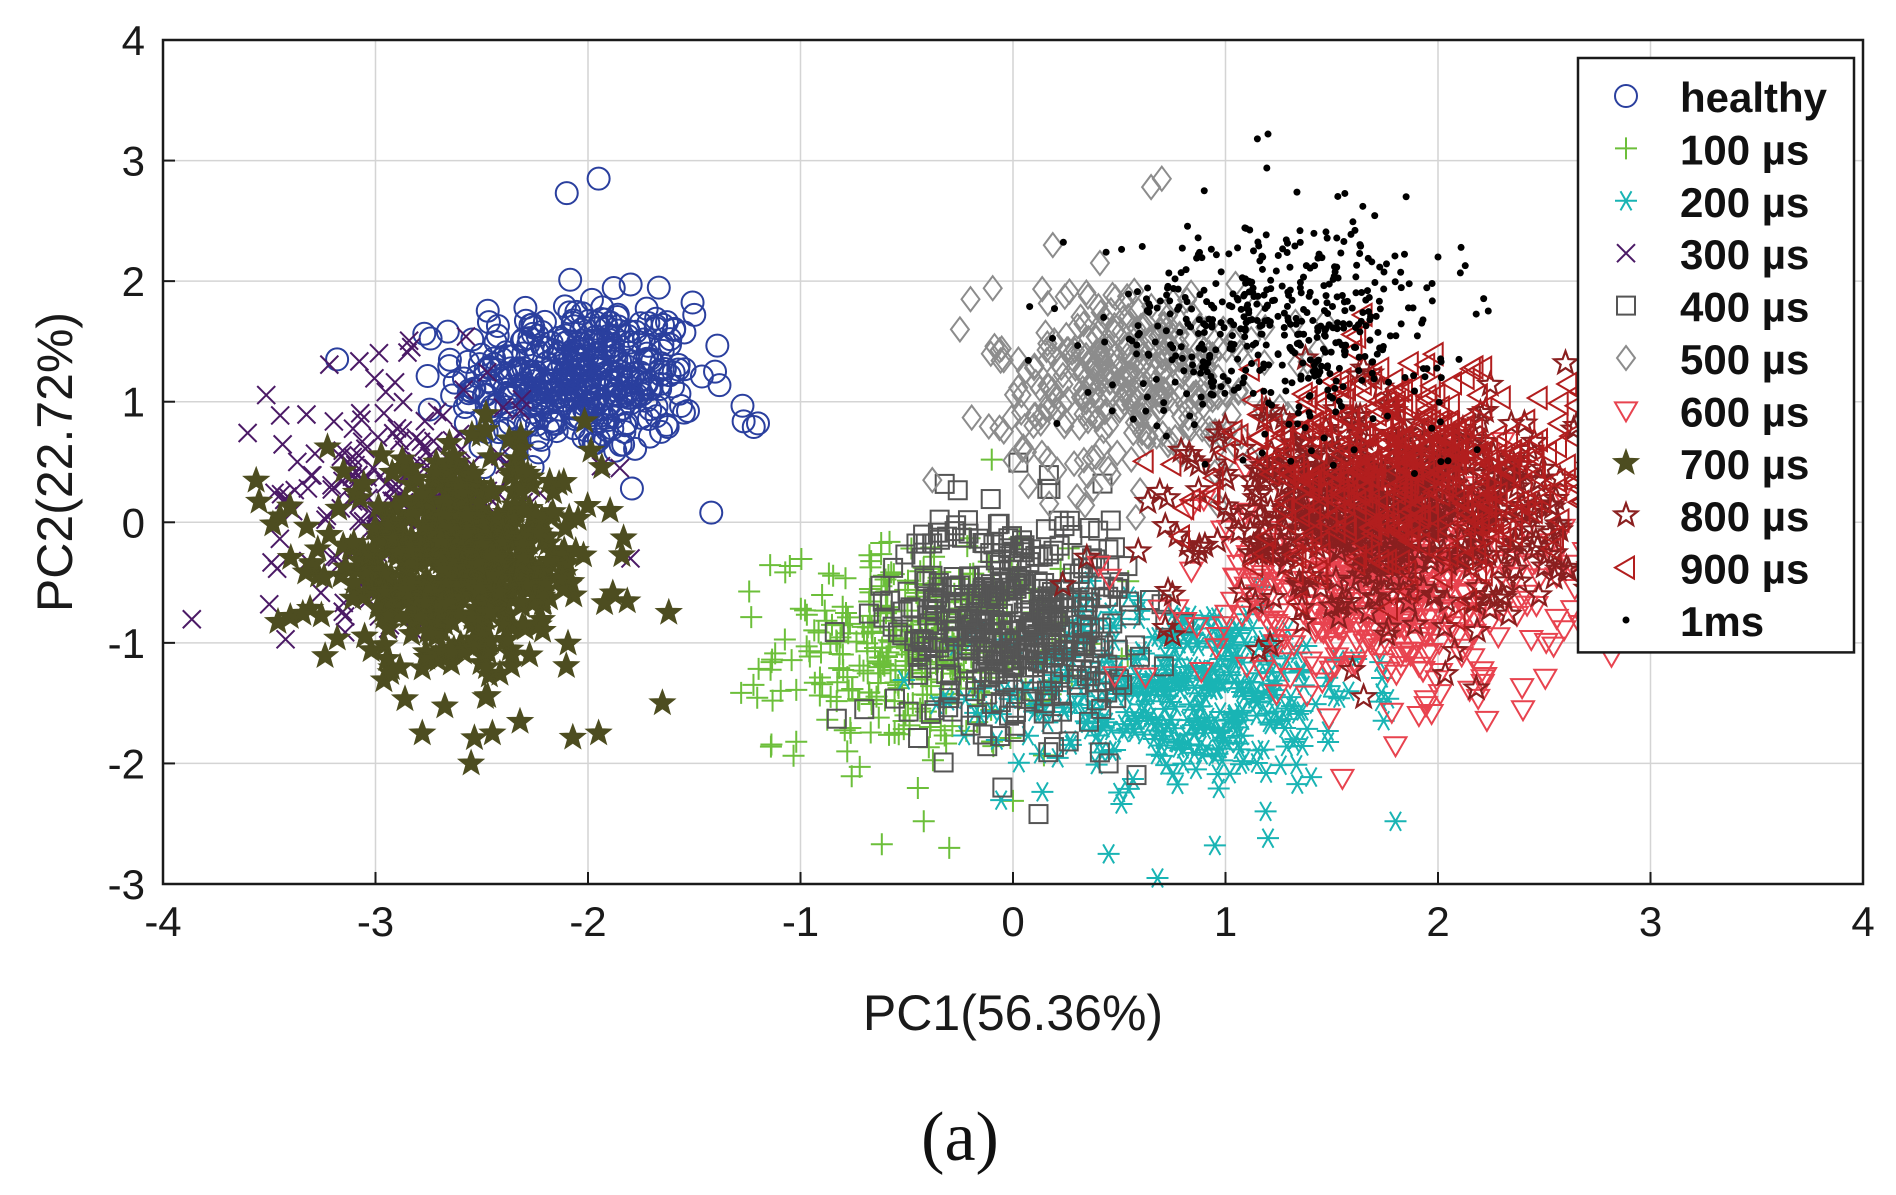  What do you see at coordinates (1437, 921) in the screenshot?
I see `x-tick-label: 2` at bounding box center [1437, 921].